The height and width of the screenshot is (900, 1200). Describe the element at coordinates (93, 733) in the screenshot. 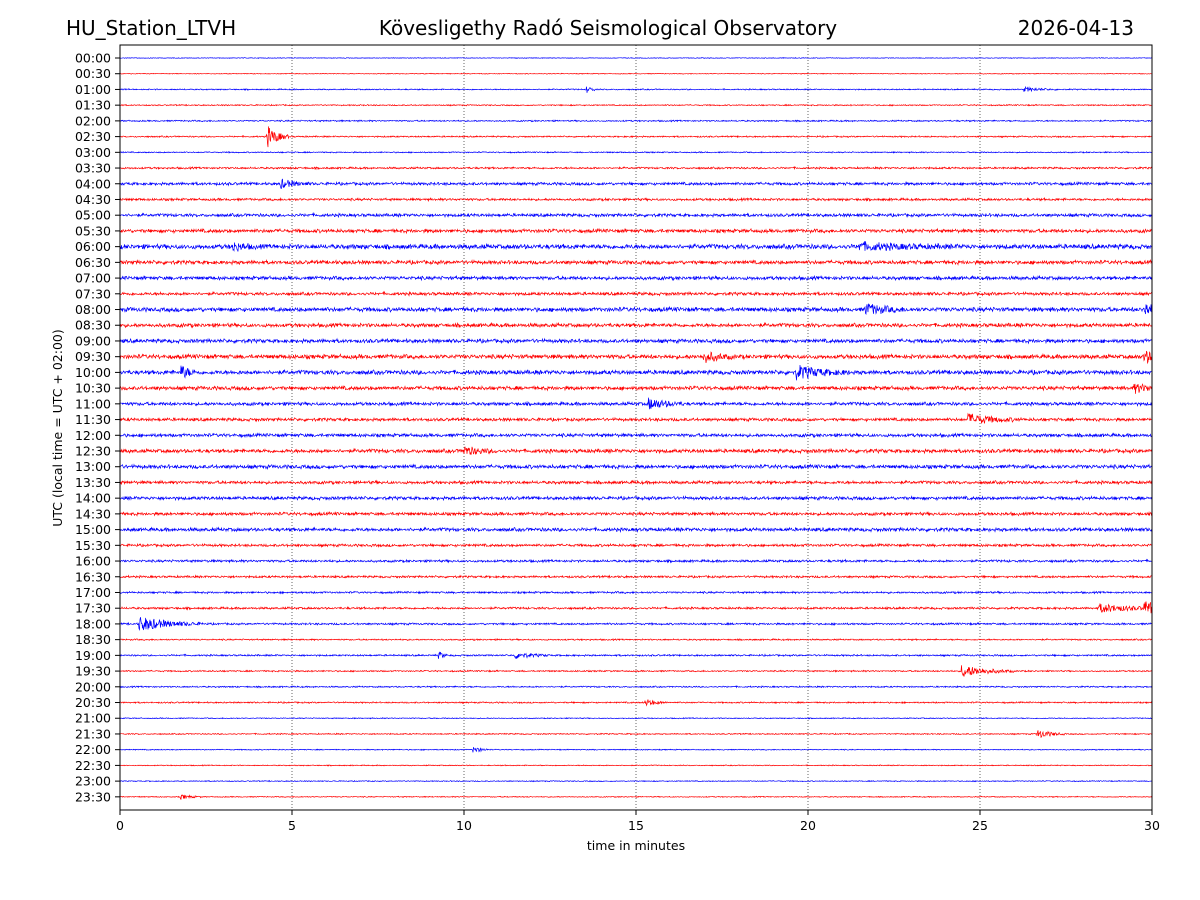

I see `row-label: 21:30` at that location.